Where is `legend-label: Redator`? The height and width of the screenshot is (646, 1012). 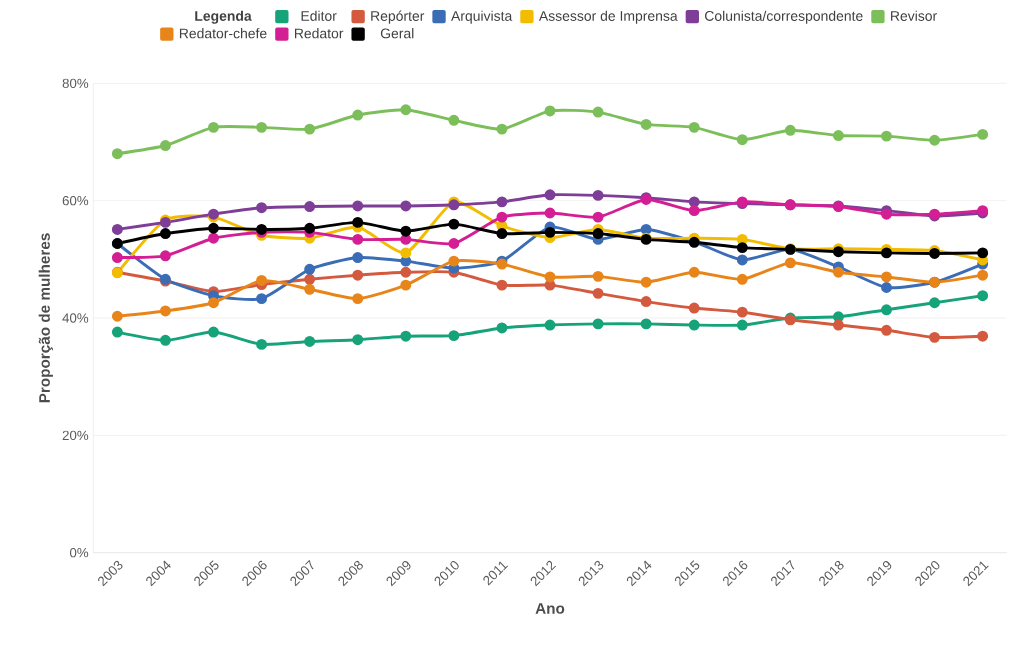
legend-label: Redator is located at coordinates (319, 33).